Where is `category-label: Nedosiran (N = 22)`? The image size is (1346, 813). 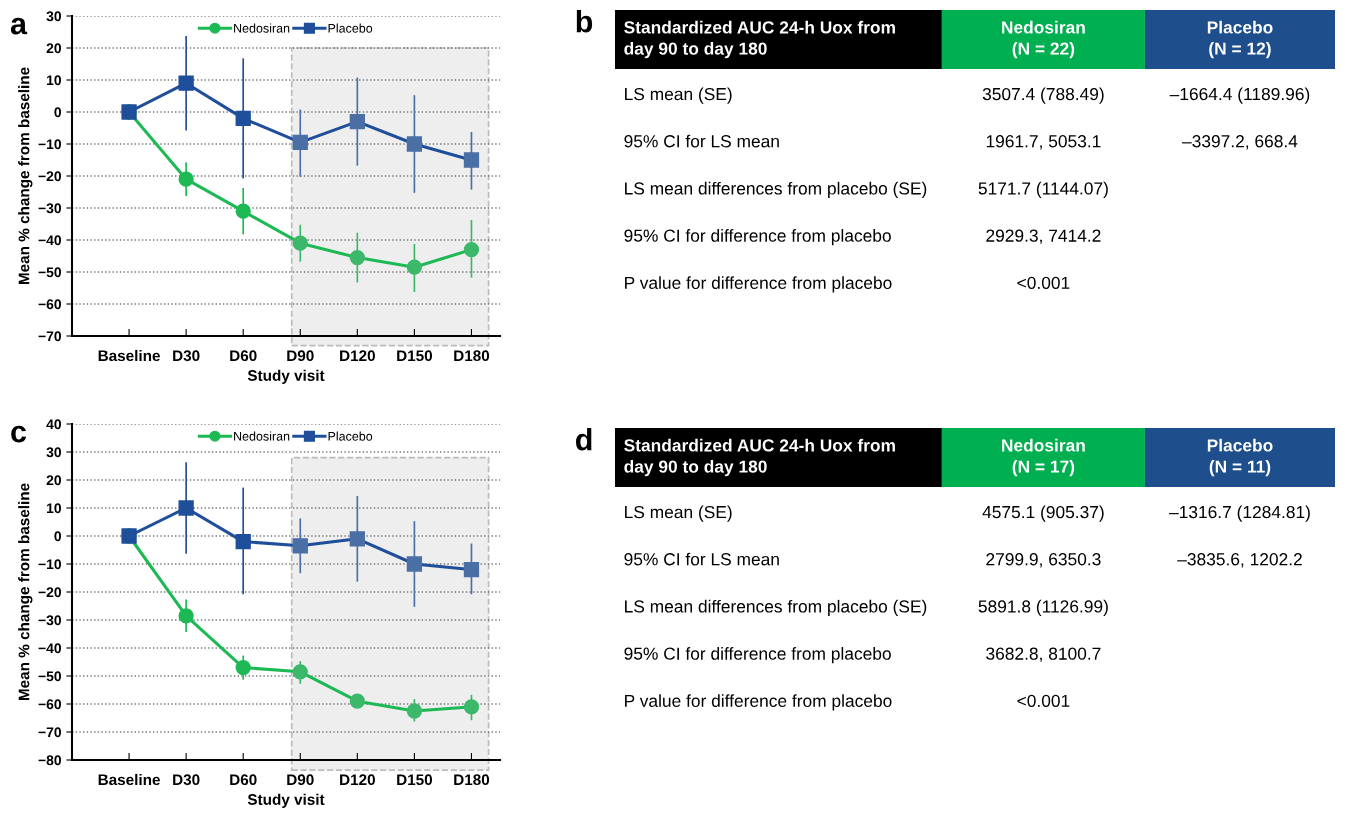 category-label: Nedosiran (N = 22) is located at coordinates (1043, 39).